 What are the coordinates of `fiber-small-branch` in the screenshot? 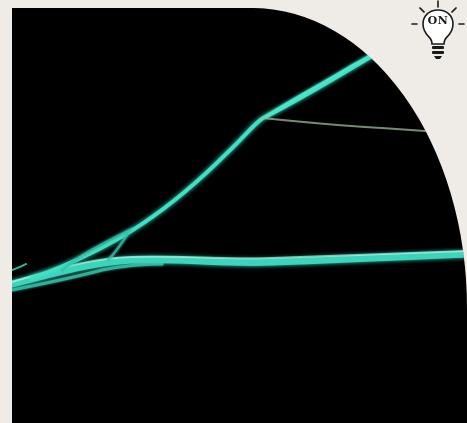 It's located at (97, 249).